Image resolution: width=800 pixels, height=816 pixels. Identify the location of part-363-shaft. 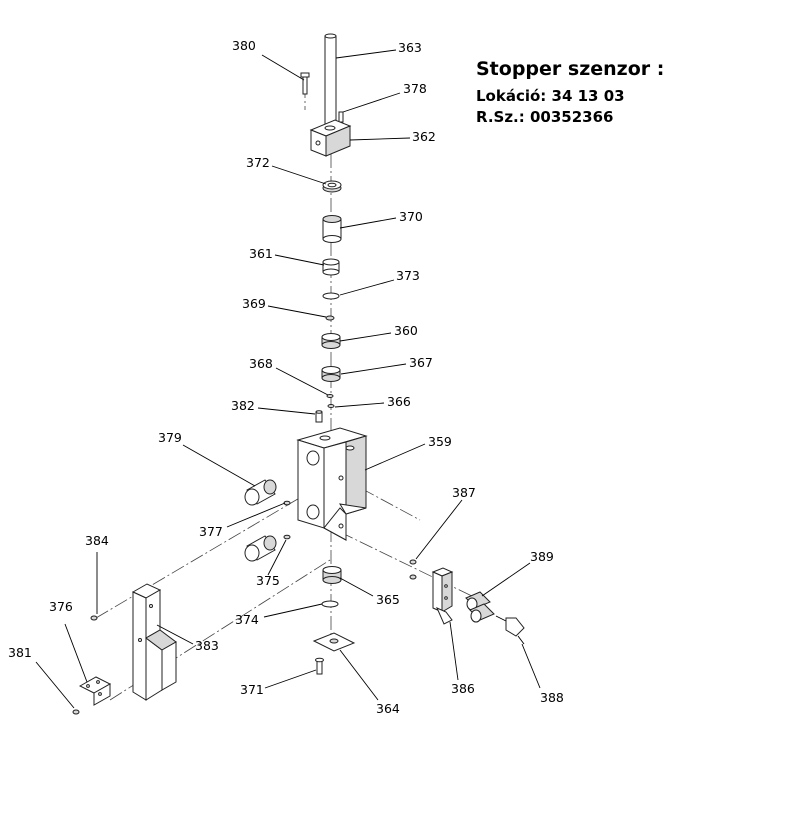
(330, 83).